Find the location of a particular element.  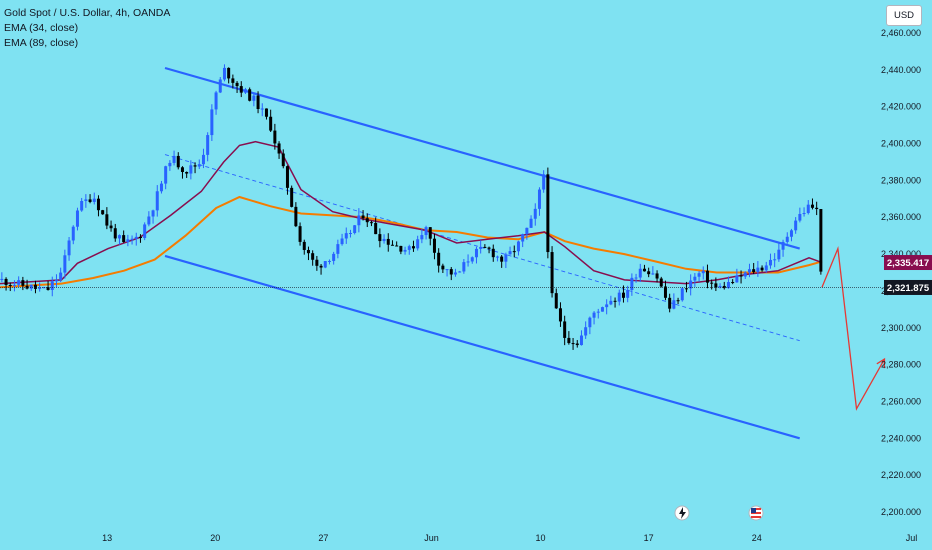

ema34-legend: EMA (34, close) is located at coordinates (41, 28).